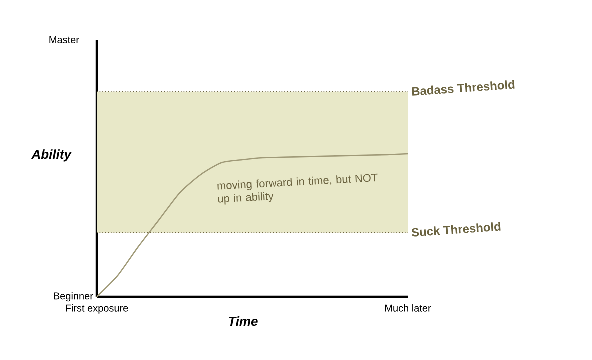 The image size is (592, 360). I want to click on y-axis-title: Ability, so click(51, 156).